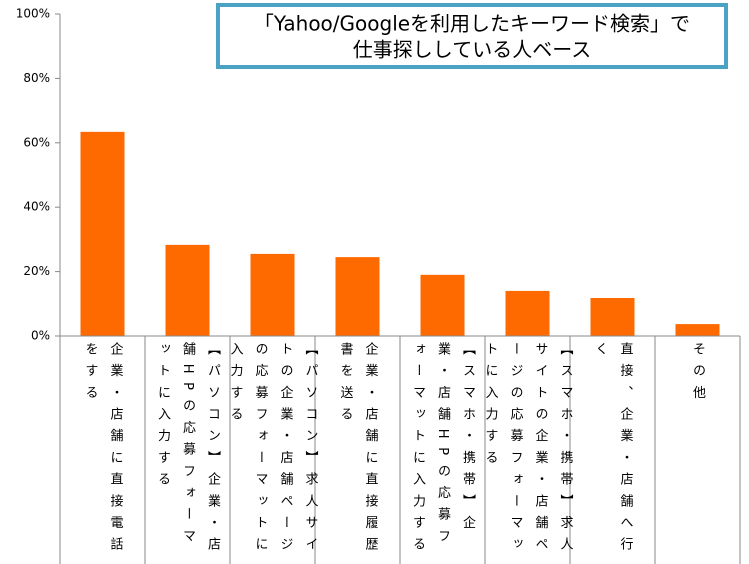  Describe the element at coordinates (36, 142) in the screenshot. I see `y-tick-label: 60%` at that location.